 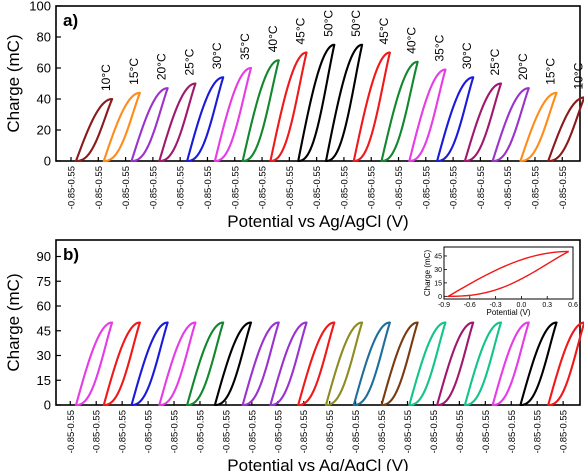 I want to click on panel-b-xtick-label-12: -0.85-0.55, so click(x=382, y=431).